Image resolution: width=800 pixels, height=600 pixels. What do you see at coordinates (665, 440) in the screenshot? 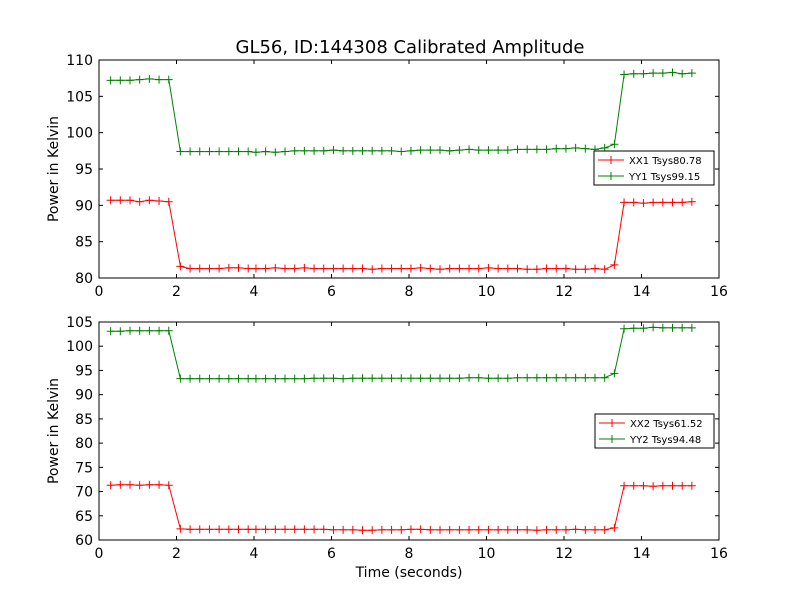
I see `legend-label: YY2 Tsys94.48` at bounding box center [665, 440].